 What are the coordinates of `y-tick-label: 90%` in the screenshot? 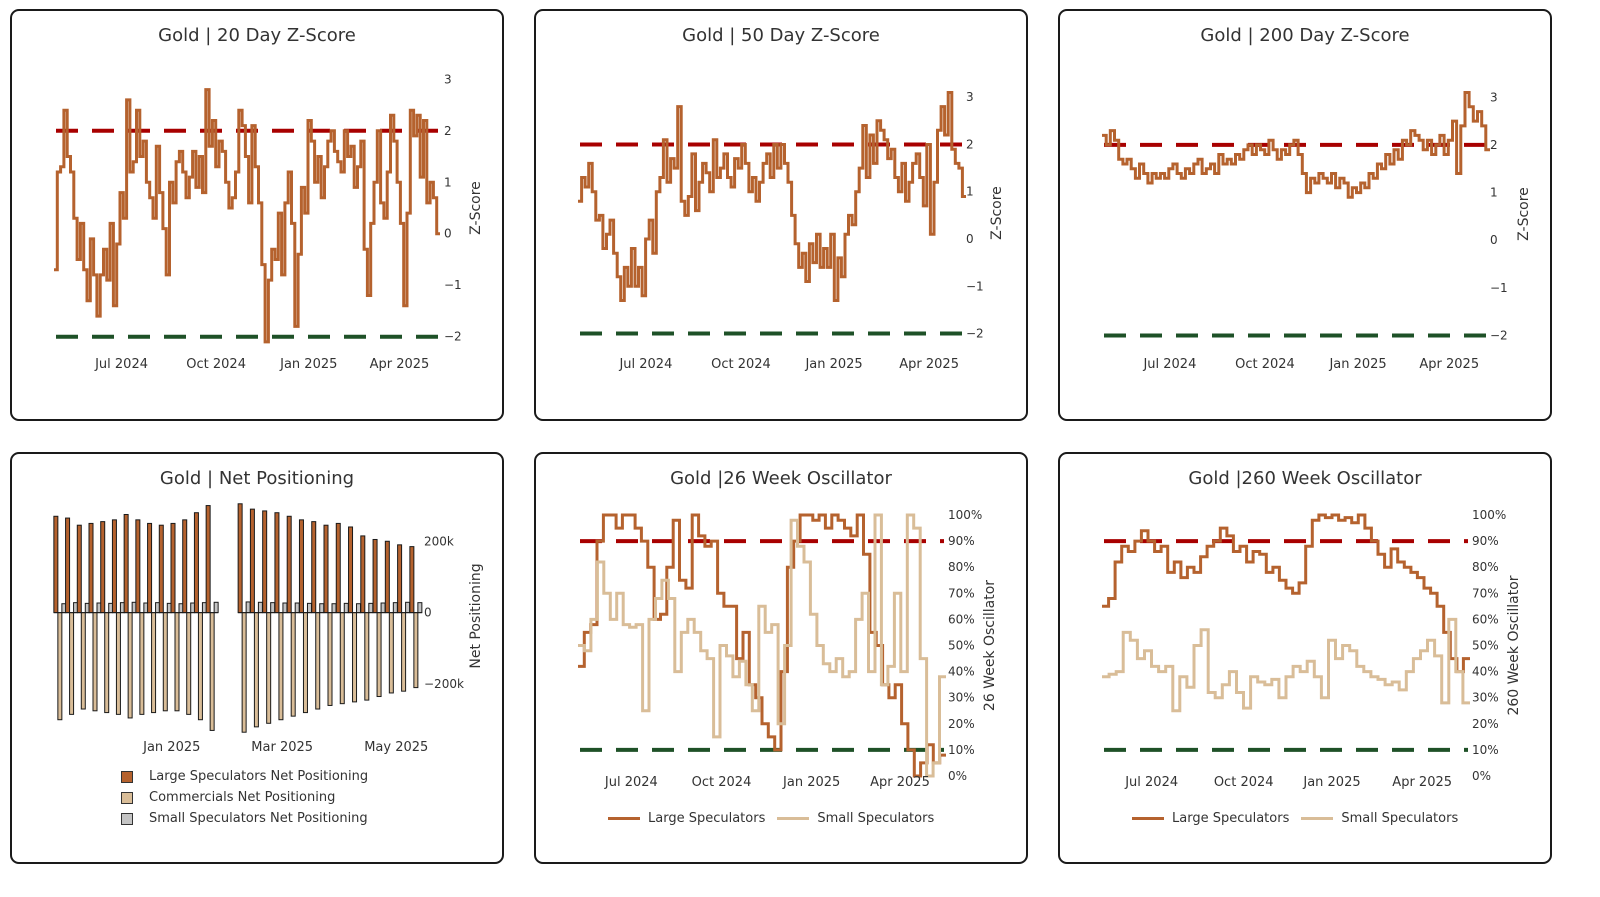 It's located at (961, 541).